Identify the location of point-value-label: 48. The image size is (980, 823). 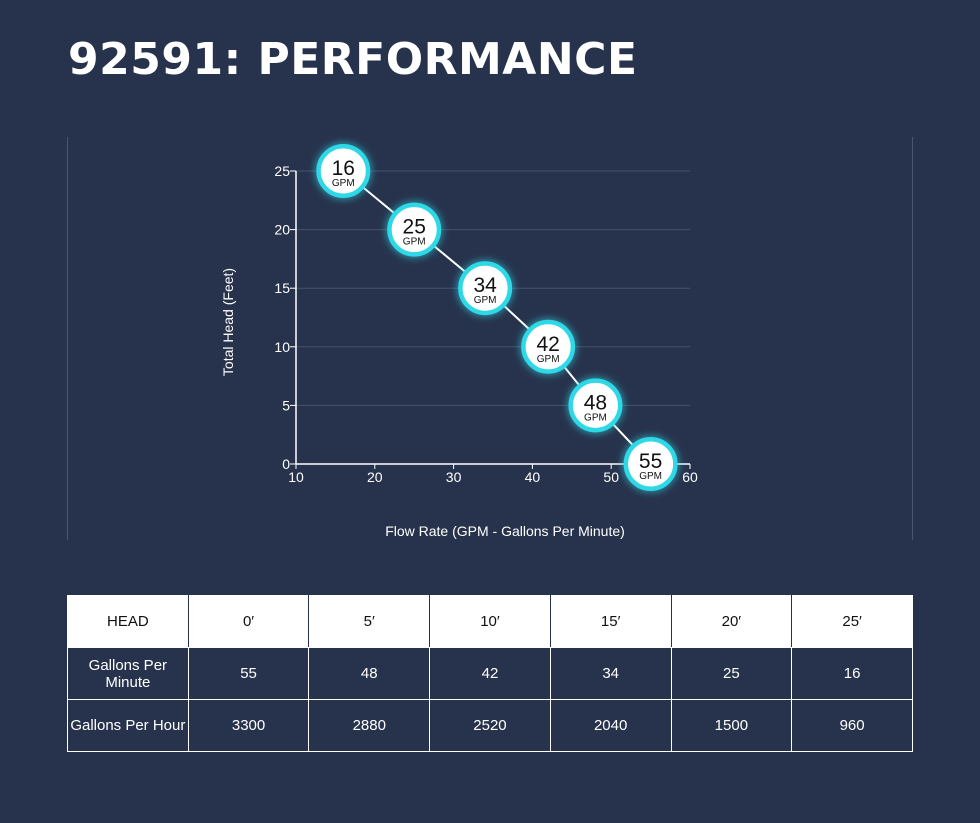
(595, 402).